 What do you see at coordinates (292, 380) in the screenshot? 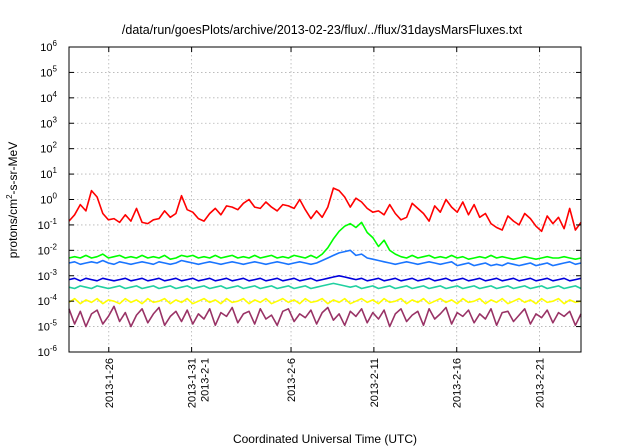
I see `x-tick-label: 2013-2-6` at bounding box center [292, 380].